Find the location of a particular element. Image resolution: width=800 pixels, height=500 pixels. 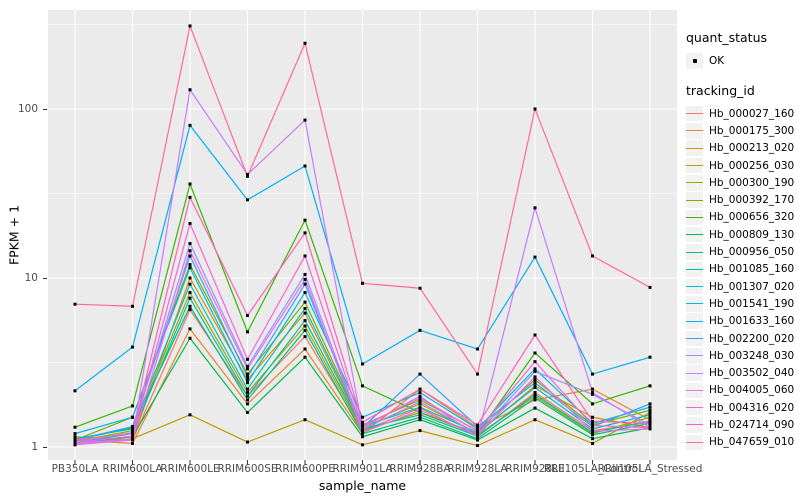

legend-item-Hb_004005_060: Hb_004005_060 is located at coordinates (742, 390).